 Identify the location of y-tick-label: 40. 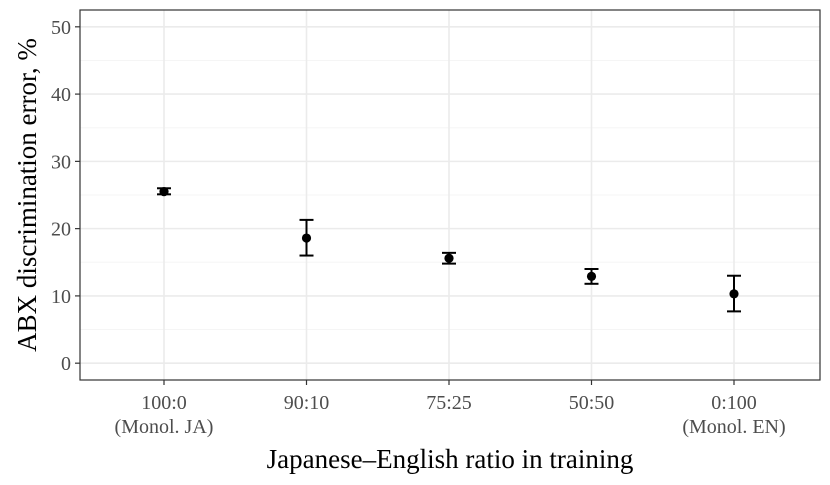
(61, 95).